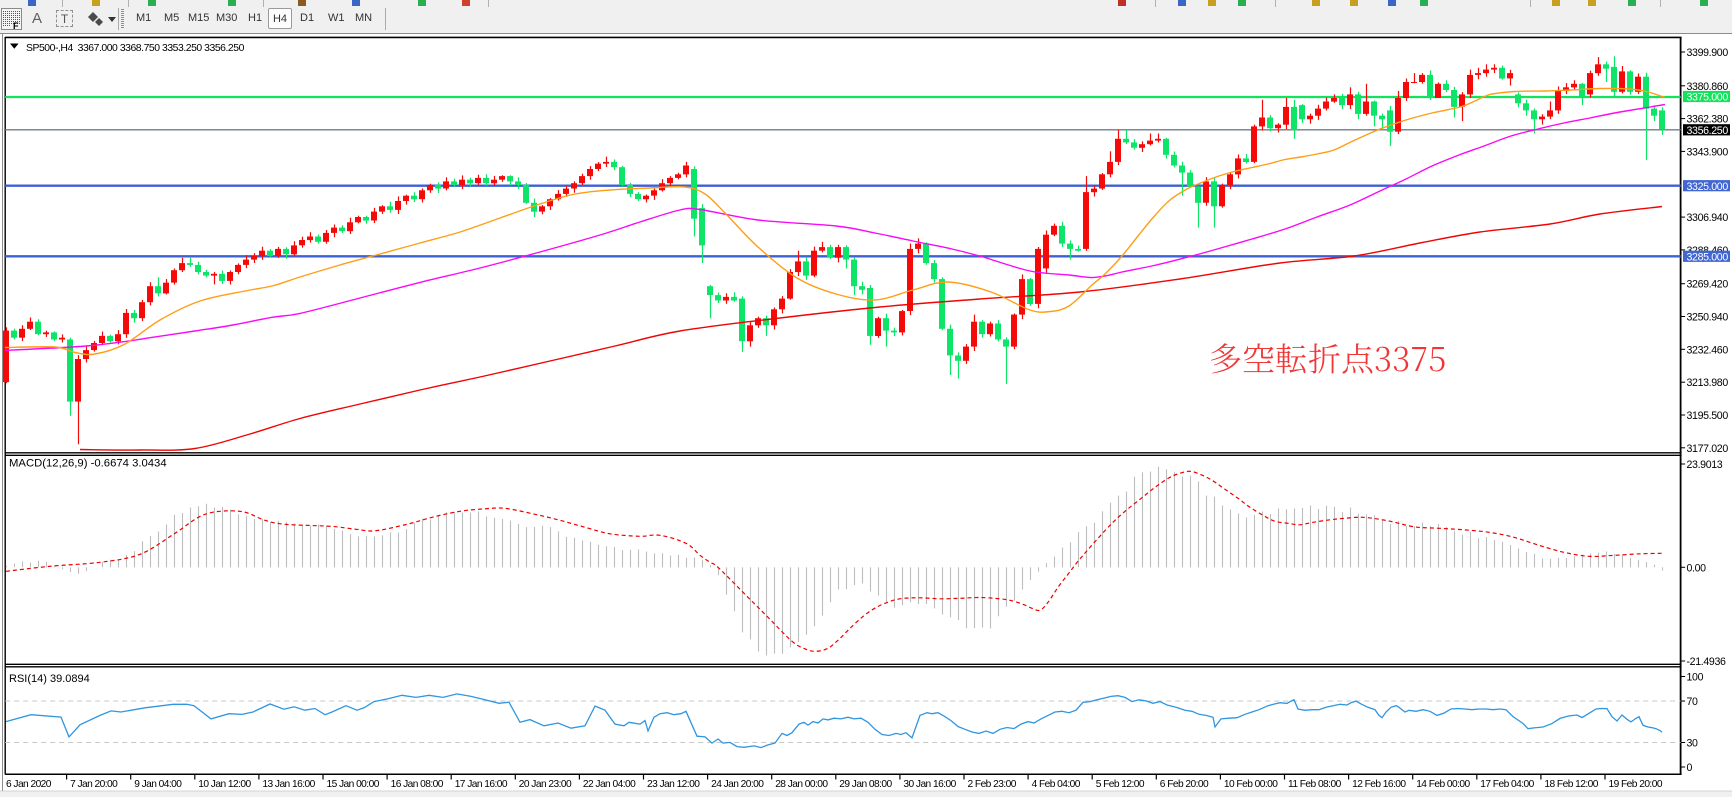 The width and height of the screenshot is (1732, 797). What do you see at coordinates (1708, 152) in the screenshot?
I see `svg-text: 3343.900` at bounding box center [1708, 152].